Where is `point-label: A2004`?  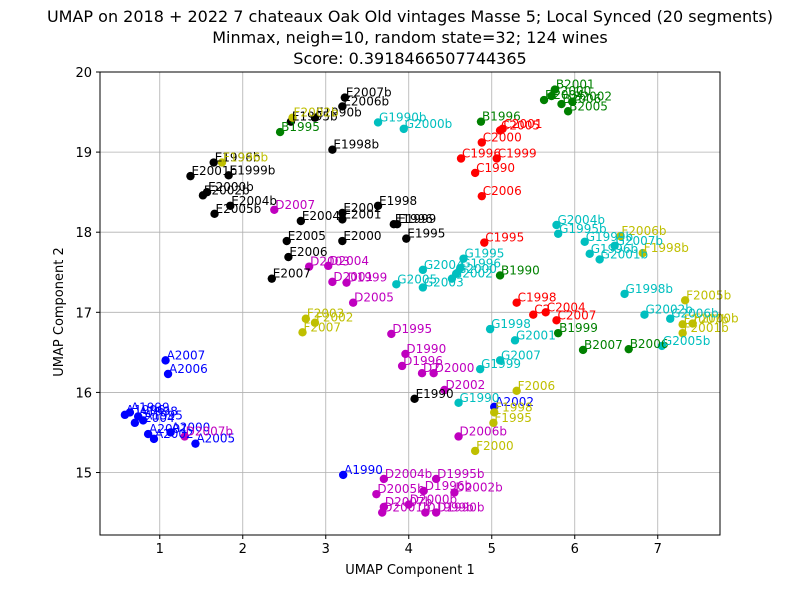
point-label: A2004 is located at coordinates (155, 418).